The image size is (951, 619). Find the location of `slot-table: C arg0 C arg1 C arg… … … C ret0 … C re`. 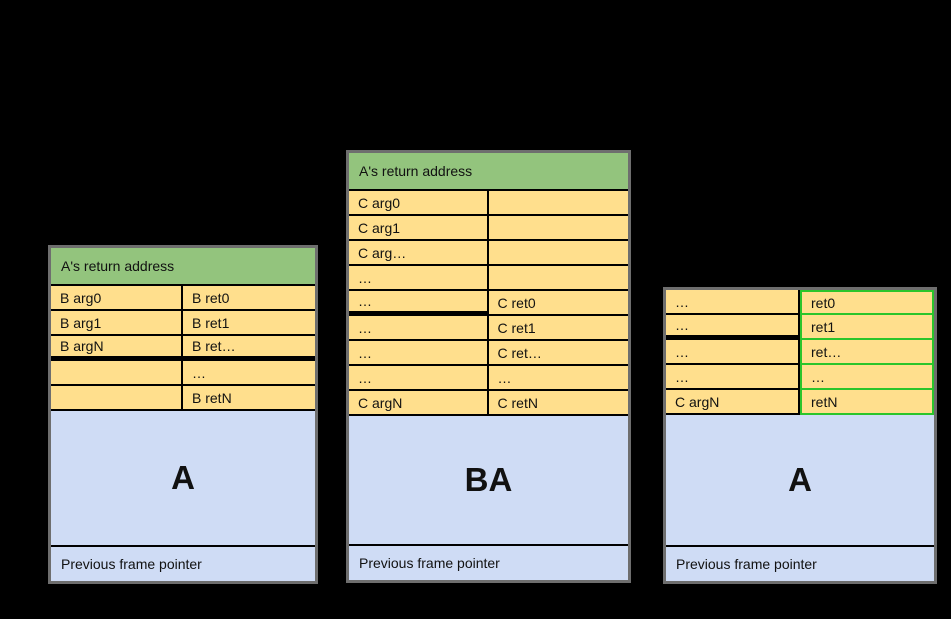

slot-table: C arg0 C arg1 C arg… … … C ret0 … C re is located at coordinates (488, 303).